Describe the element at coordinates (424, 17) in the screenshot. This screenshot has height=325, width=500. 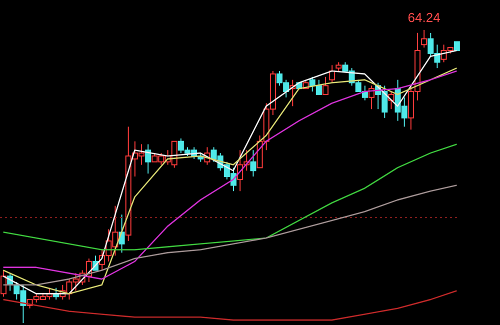
I see `text: 64.24` at that location.